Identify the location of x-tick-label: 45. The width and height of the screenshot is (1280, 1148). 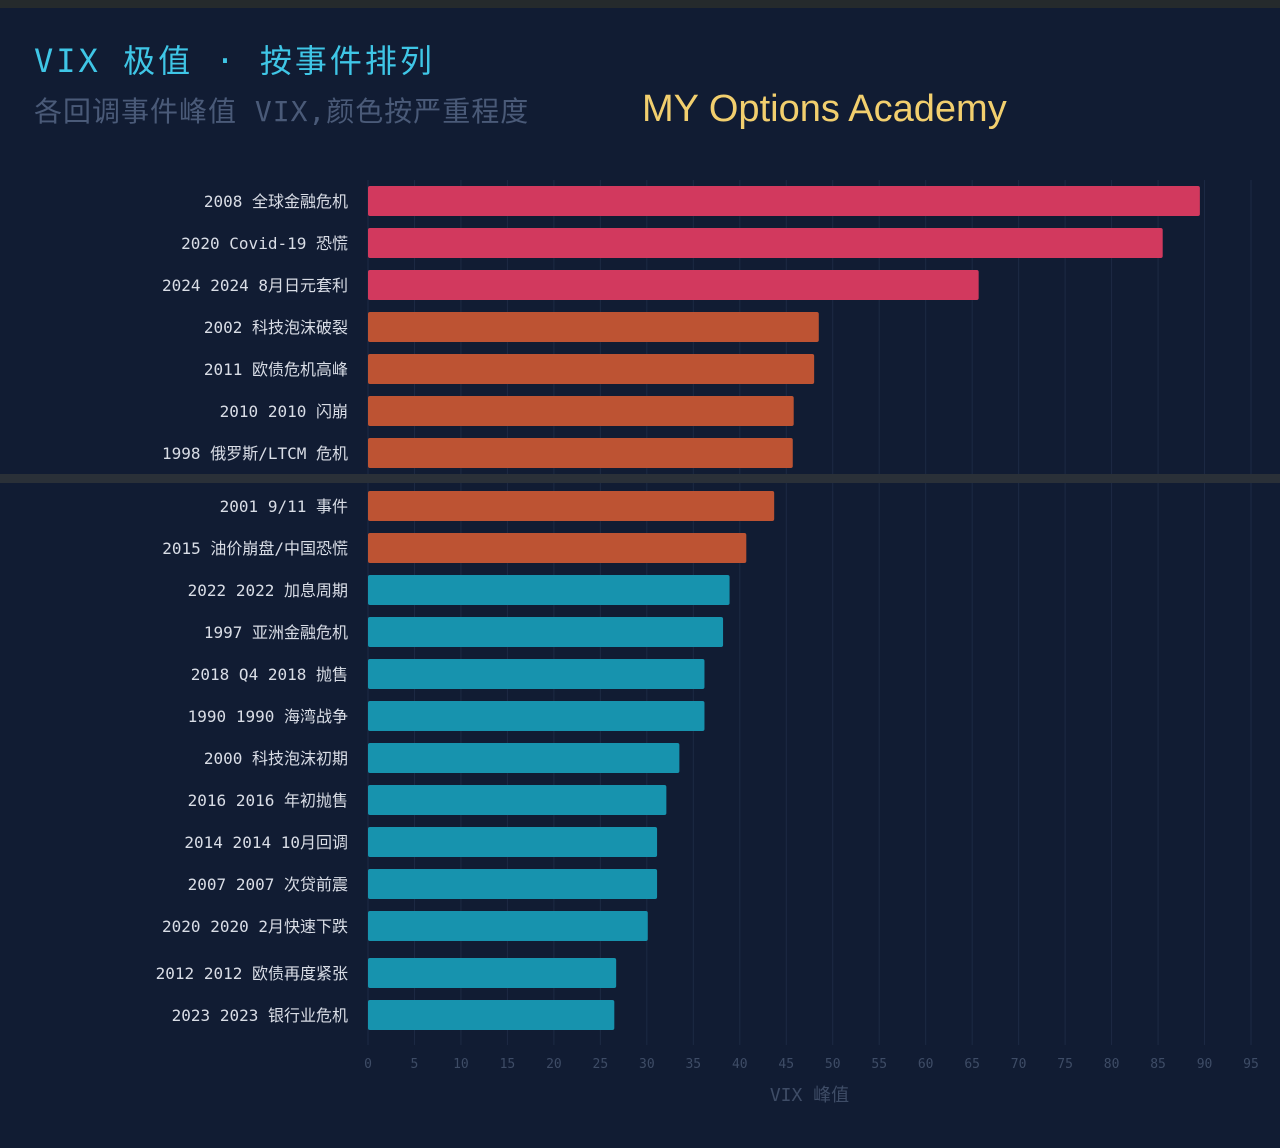
(786, 1064).